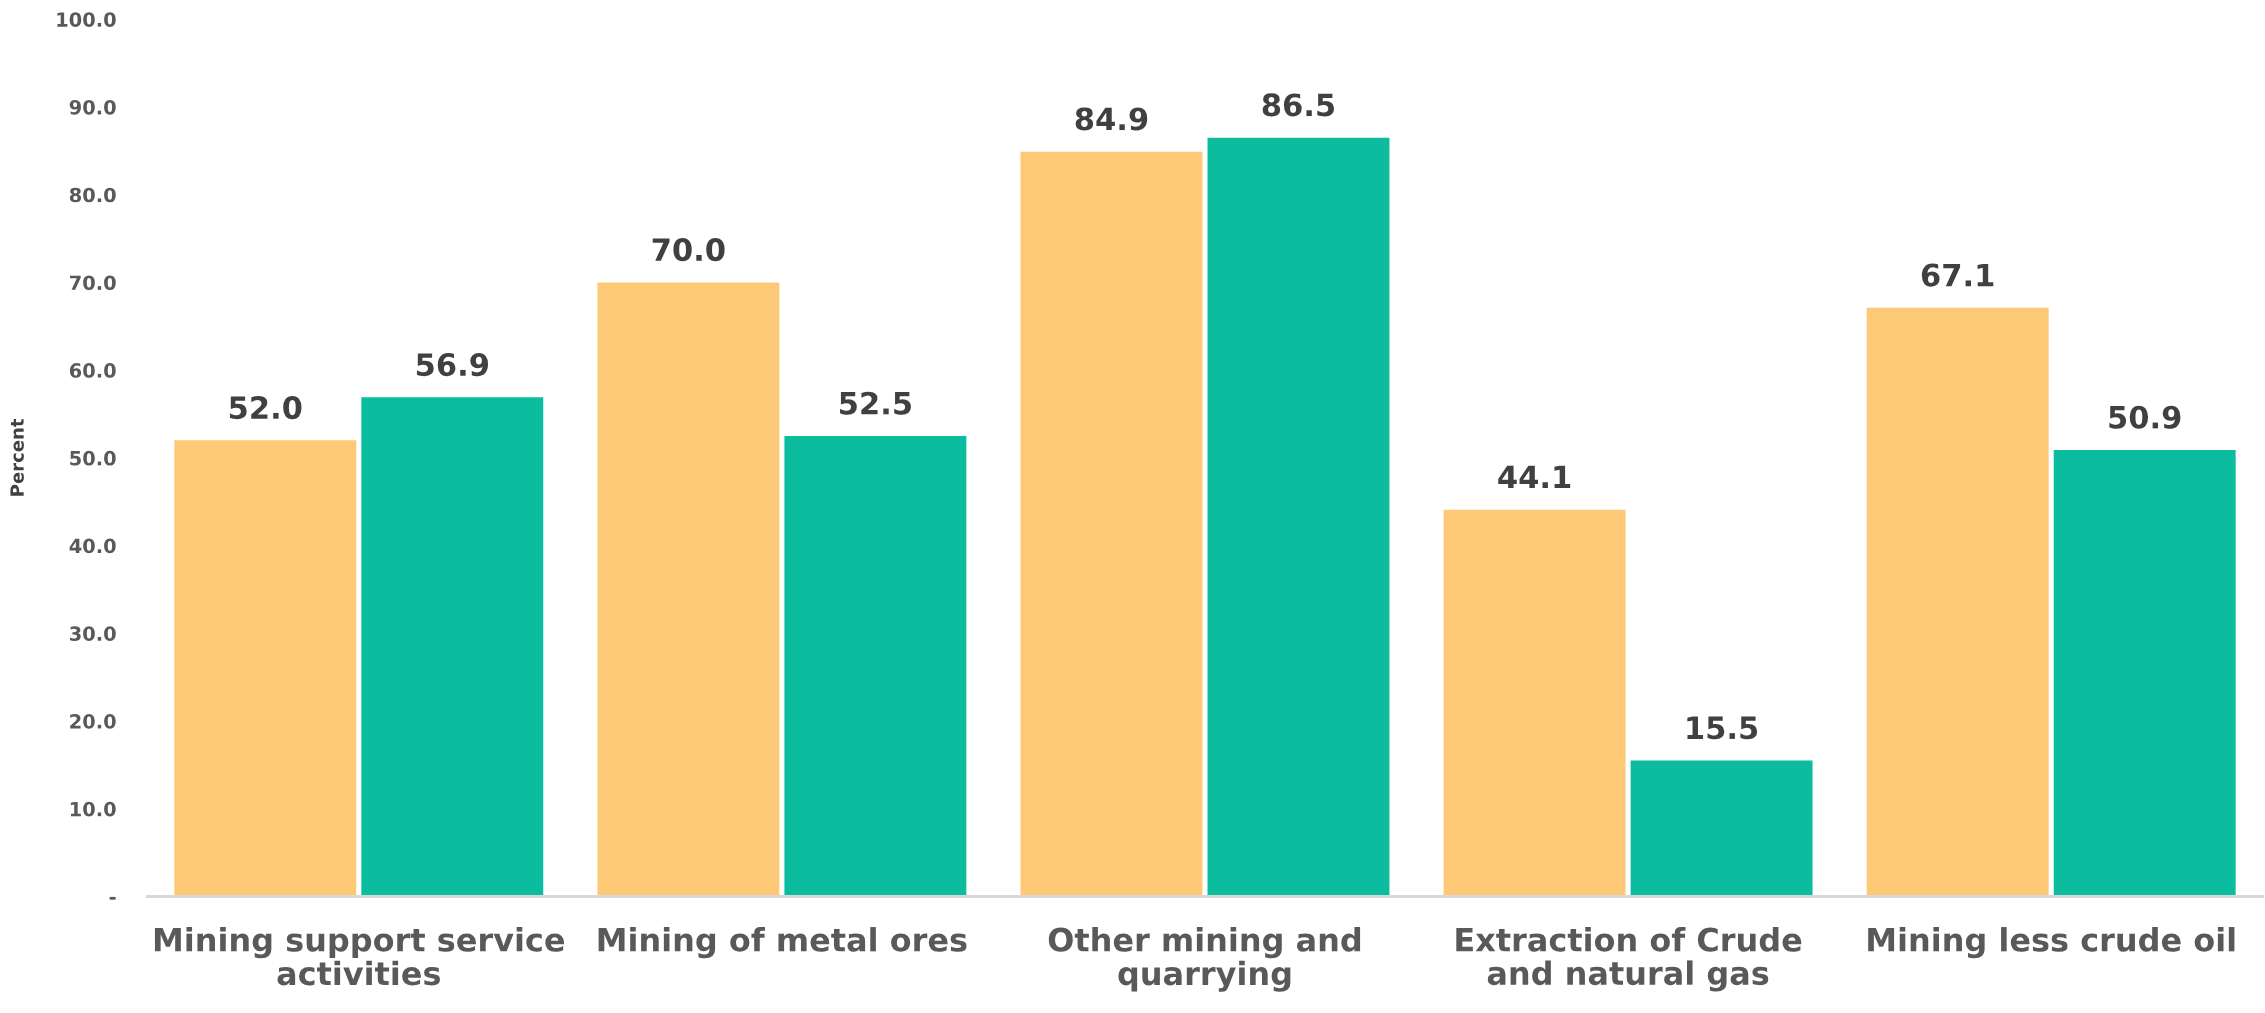 This screenshot has width=2265, height=1013. Describe the element at coordinates (1722, 728) in the screenshot. I see `data-label: 15.5` at that location.